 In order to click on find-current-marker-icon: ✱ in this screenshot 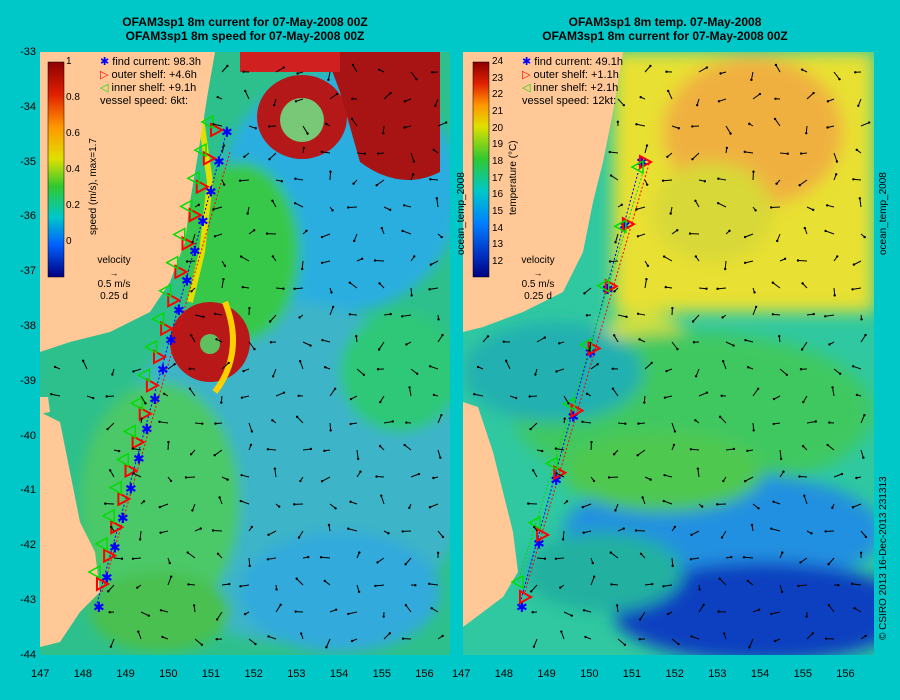, I will do `click(526, 62)`.